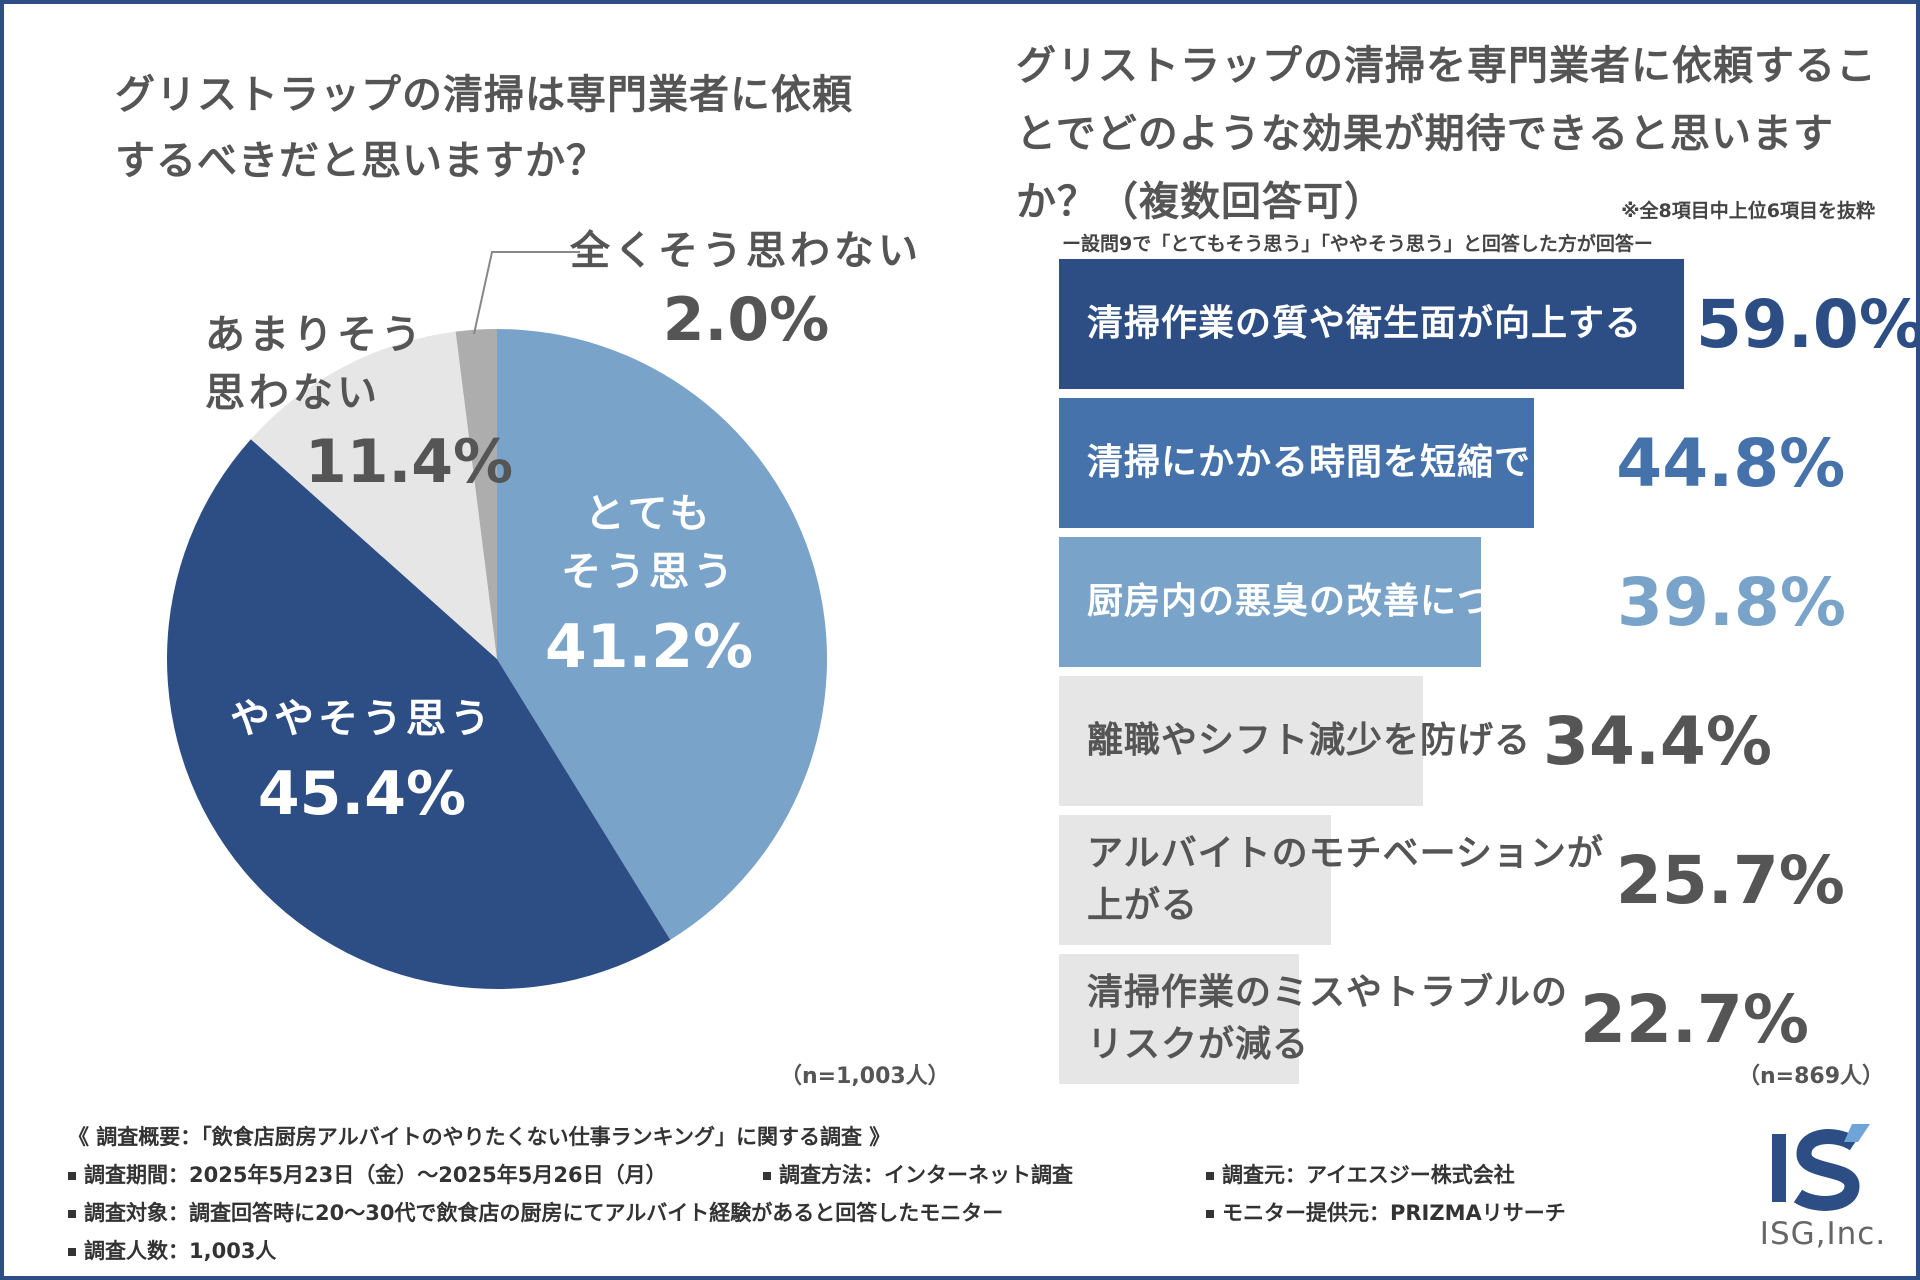 The height and width of the screenshot is (1280, 1920). I want to click on bar-label-line: アルバイトのモチベーションが, so click(1345, 853).